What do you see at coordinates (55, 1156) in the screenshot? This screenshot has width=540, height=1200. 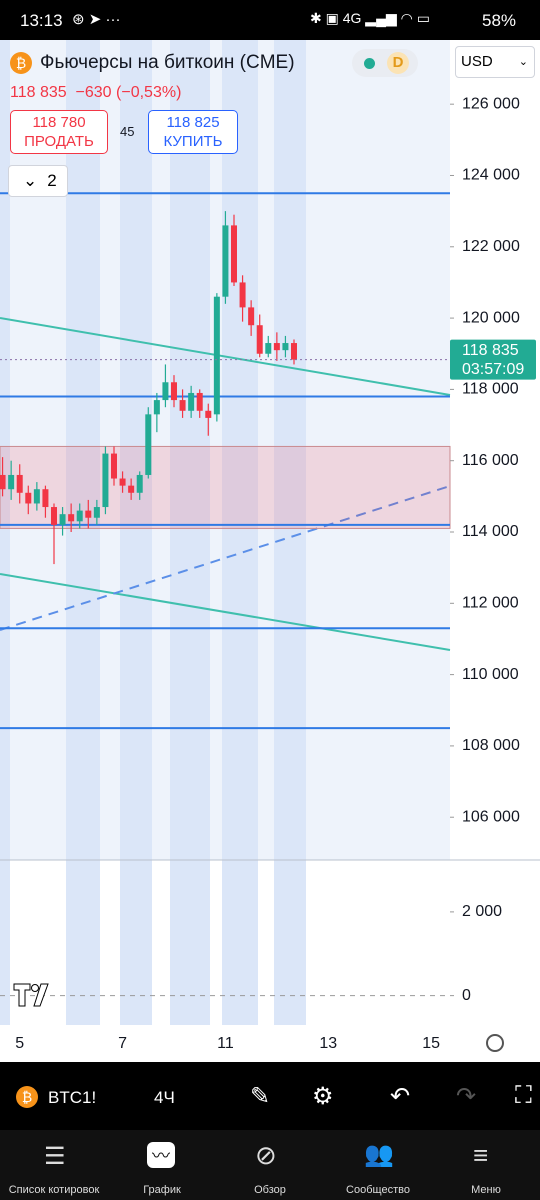 I see `nav-icon: ☰` at bounding box center [55, 1156].